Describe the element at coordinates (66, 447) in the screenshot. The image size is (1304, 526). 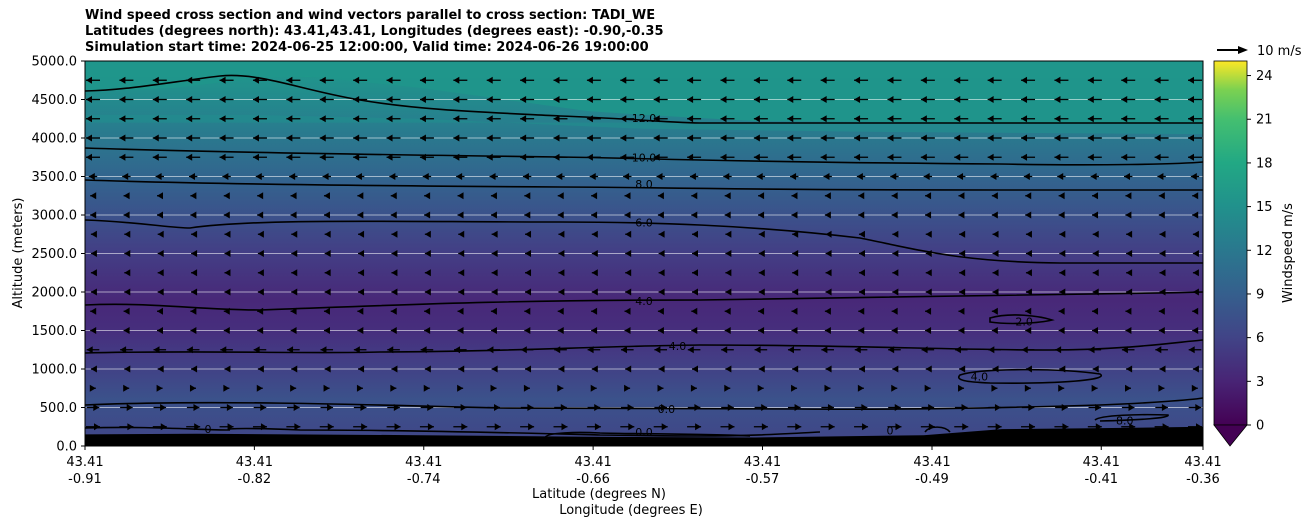
I see `y-tick-label: 0.0` at that location.